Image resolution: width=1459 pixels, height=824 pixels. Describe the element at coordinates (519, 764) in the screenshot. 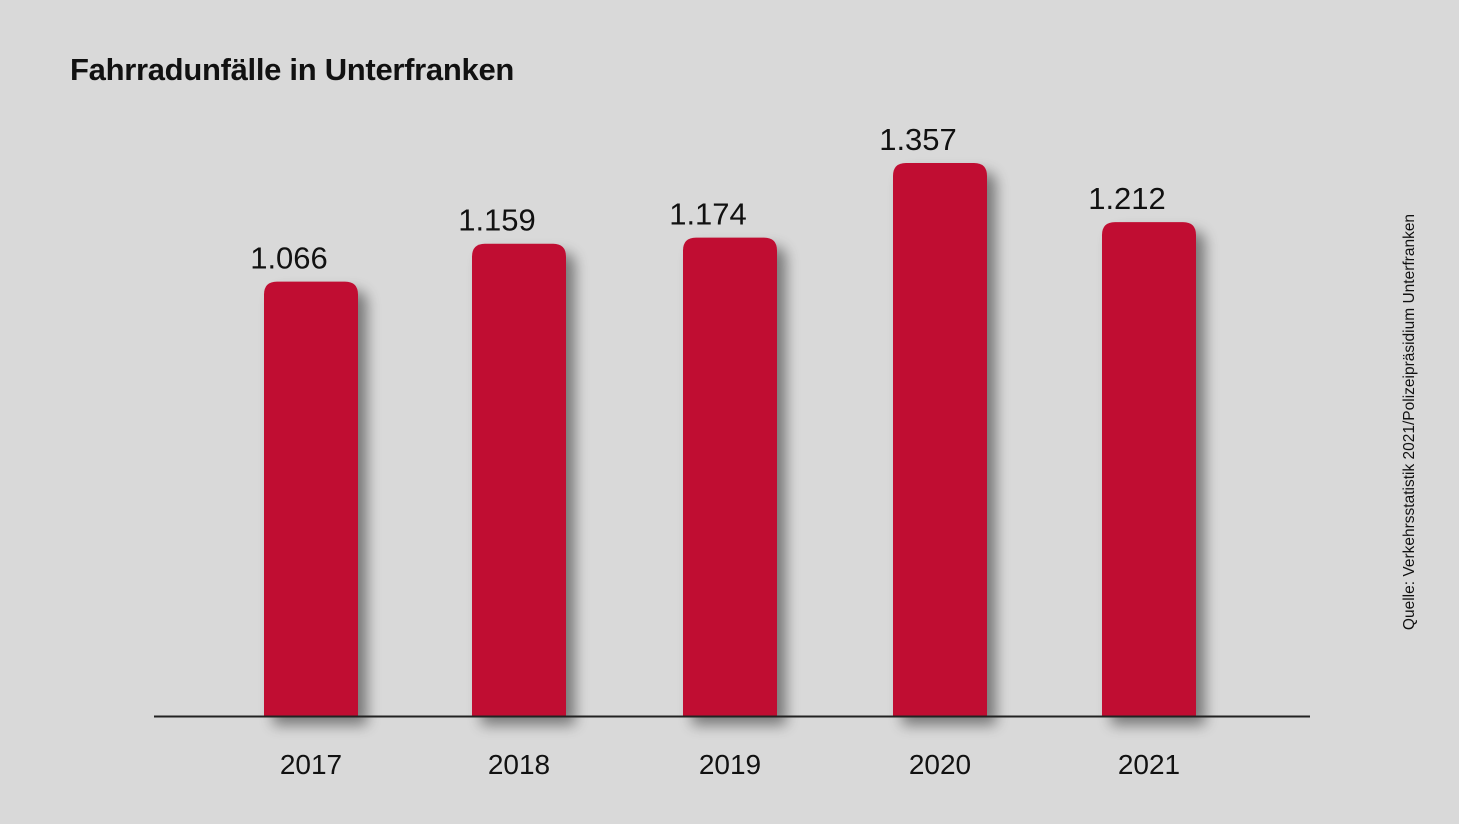

I see `x-tick-label-2018: 2018` at that location.